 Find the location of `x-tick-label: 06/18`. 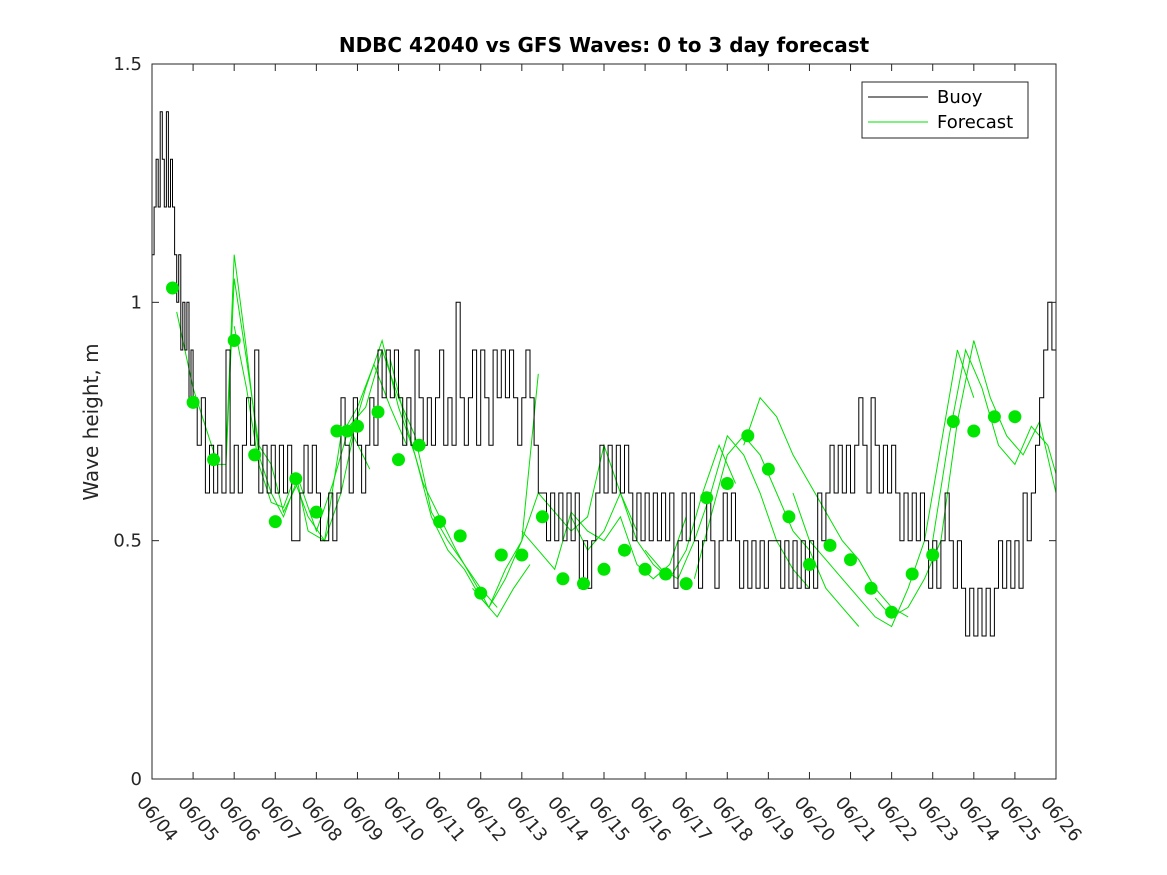

x-tick-label: 06/18 is located at coordinates (731, 819).